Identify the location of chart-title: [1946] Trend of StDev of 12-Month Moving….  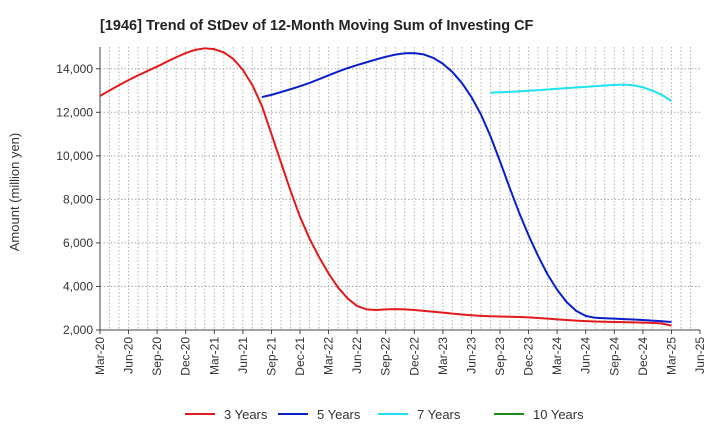
(317, 26).